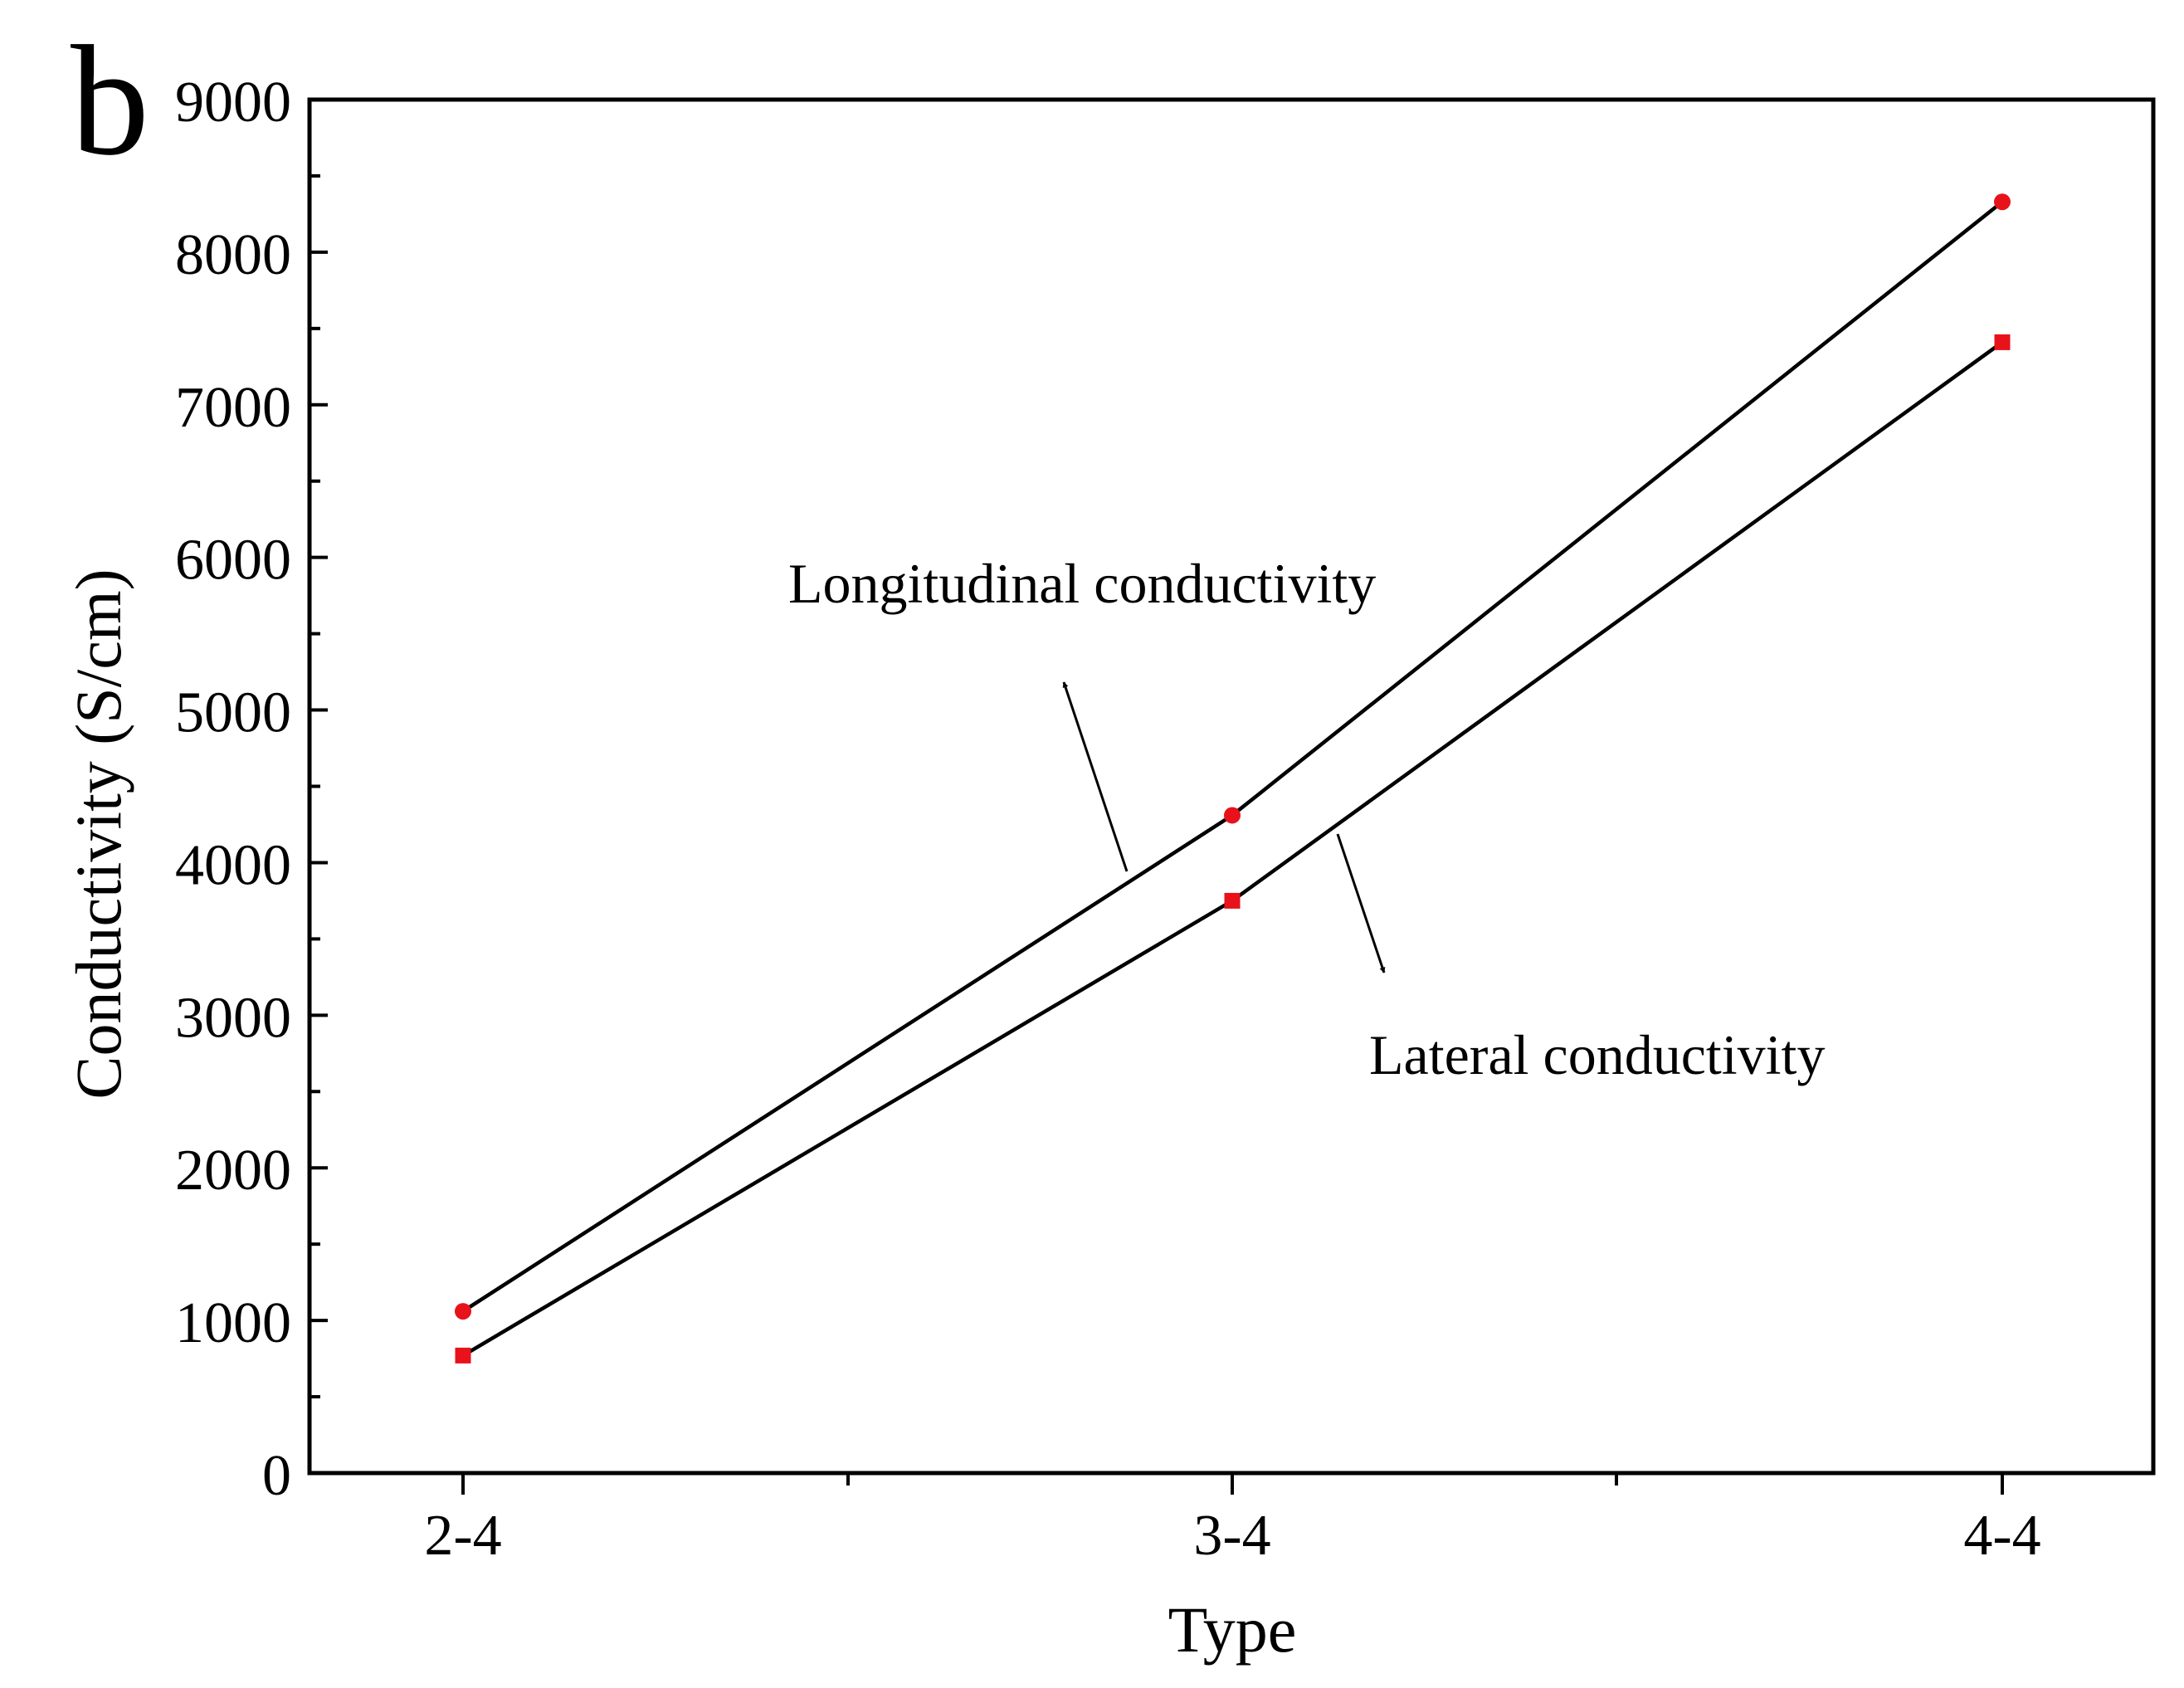 This screenshot has height=1688, width=2184. Describe the element at coordinates (233, 408) in the screenshot. I see `y-tick-label: 7000` at that location.